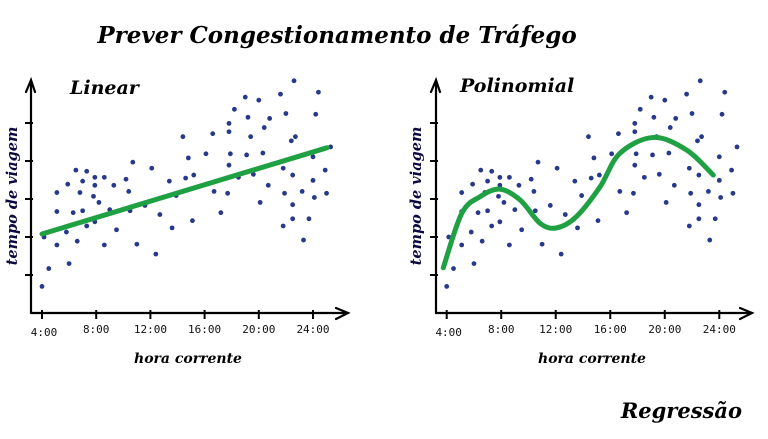 This screenshot has height=439, width=768. Describe the element at coordinates (448, 332) in the screenshot. I see `x-tick-label: 4:00` at that location.